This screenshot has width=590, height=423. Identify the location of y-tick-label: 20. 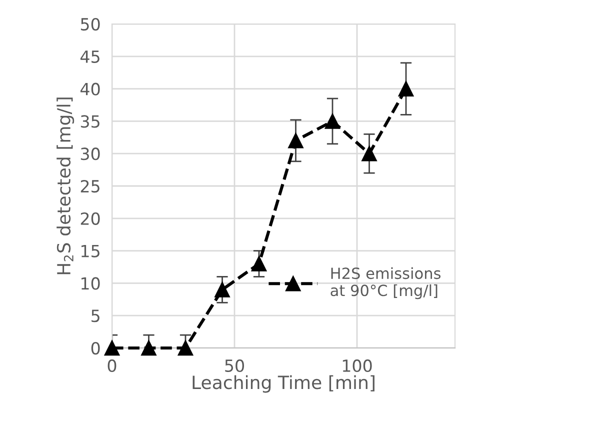
(90, 218).